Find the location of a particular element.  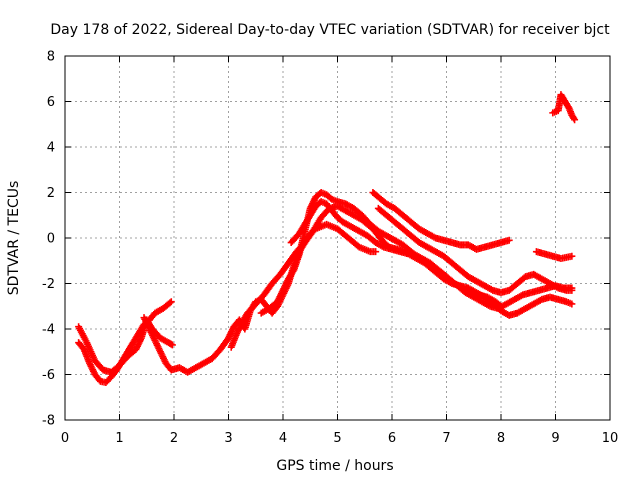

y-tick-label: 2 is located at coordinates (51, 193).